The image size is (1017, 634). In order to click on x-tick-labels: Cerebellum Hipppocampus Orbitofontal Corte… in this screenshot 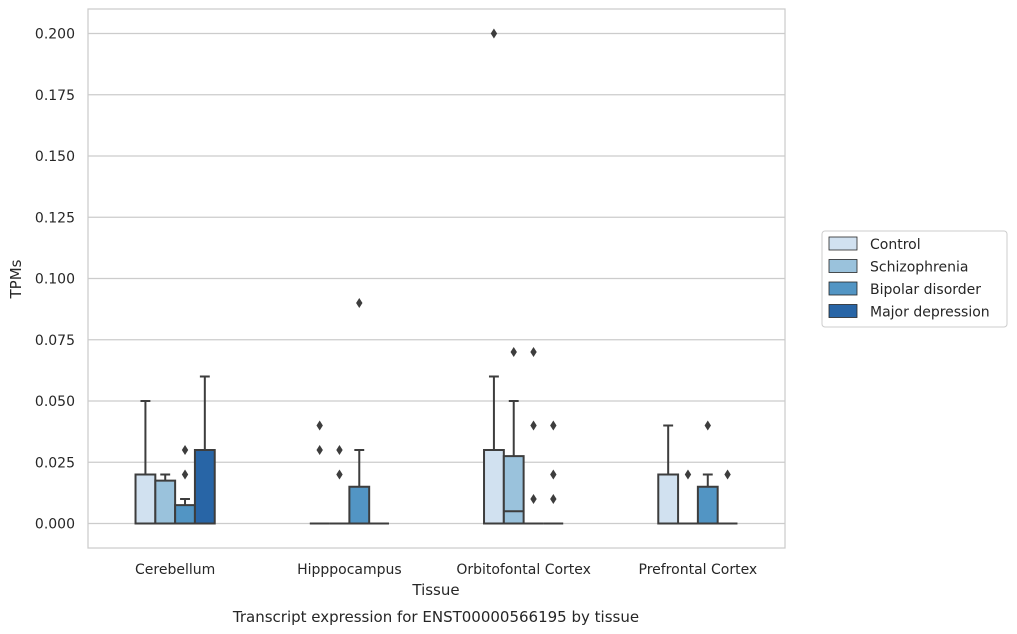, I will do `click(446, 570)`.